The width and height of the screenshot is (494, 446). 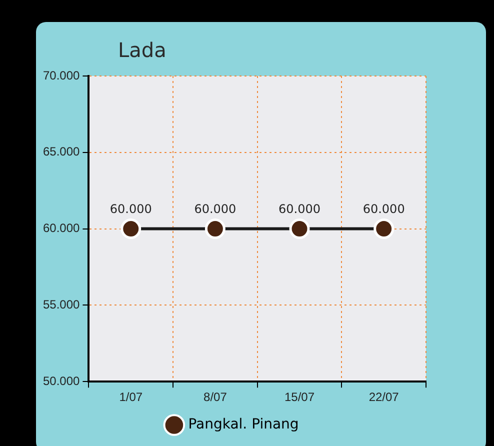 I want to click on y-tick-label: 60.000, so click(x=61, y=228).